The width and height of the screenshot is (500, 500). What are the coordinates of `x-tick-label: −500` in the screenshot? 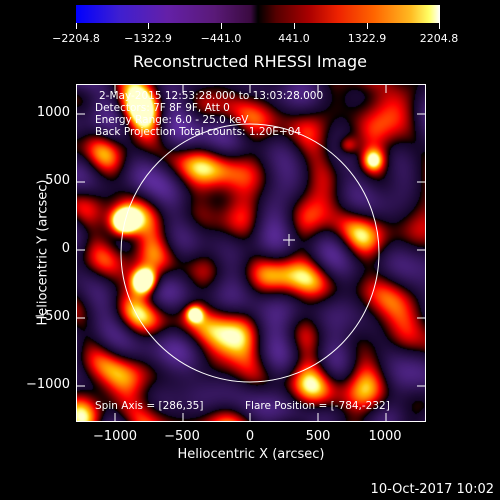 It's located at (182, 436).